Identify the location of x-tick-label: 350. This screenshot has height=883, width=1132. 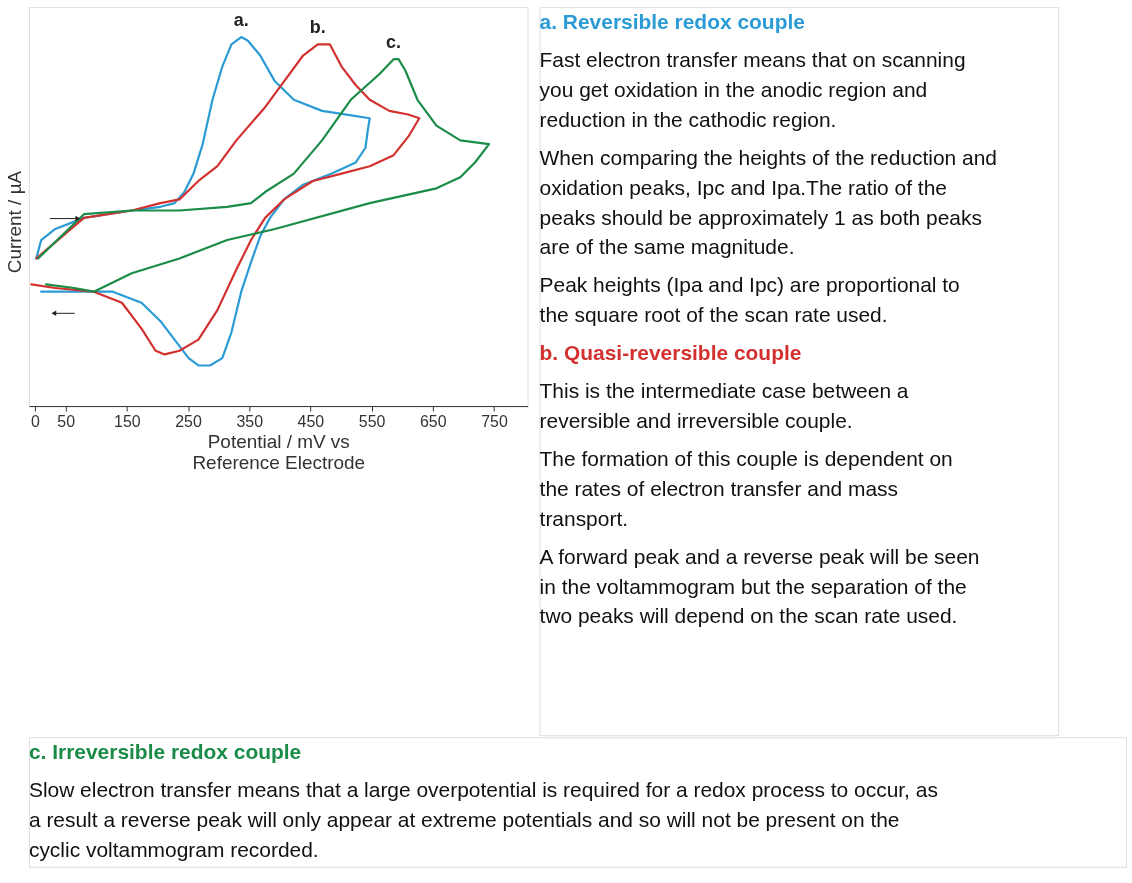
(250, 421).